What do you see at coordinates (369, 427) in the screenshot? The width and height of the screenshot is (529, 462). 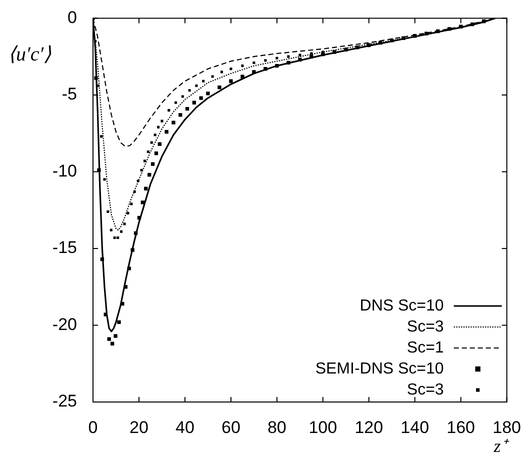 I see `x-tick-label: 120` at bounding box center [369, 427].